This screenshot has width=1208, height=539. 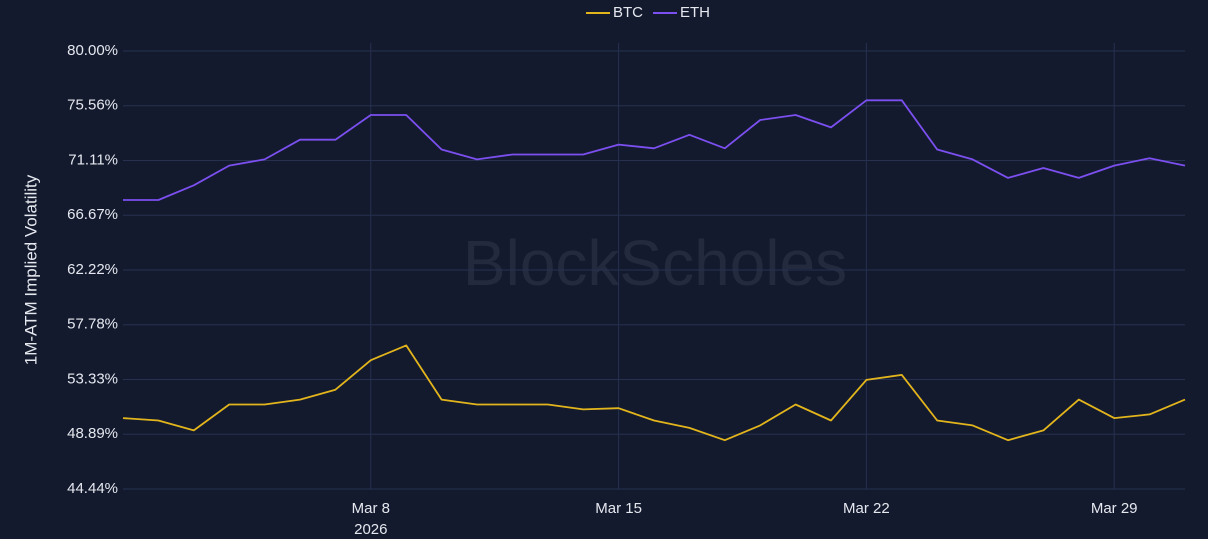 What do you see at coordinates (1114, 508) in the screenshot?
I see `x-tick-label: Mar 29` at bounding box center [1114, 508].